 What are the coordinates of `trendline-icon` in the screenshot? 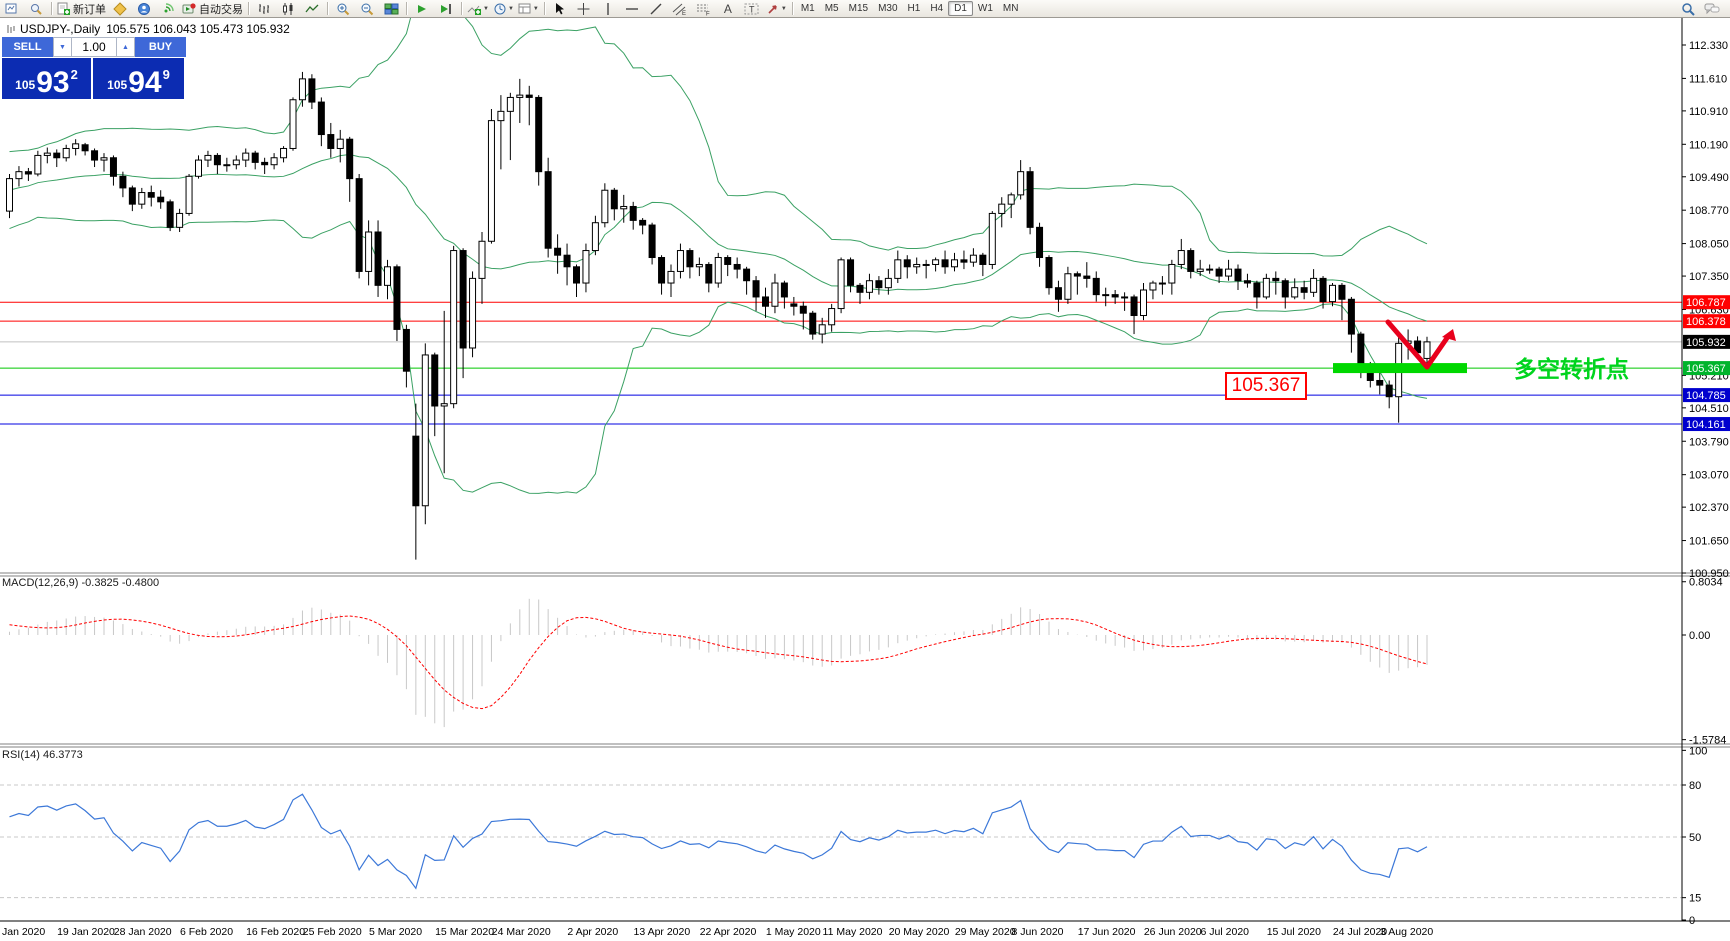 It's located at (656, 8).